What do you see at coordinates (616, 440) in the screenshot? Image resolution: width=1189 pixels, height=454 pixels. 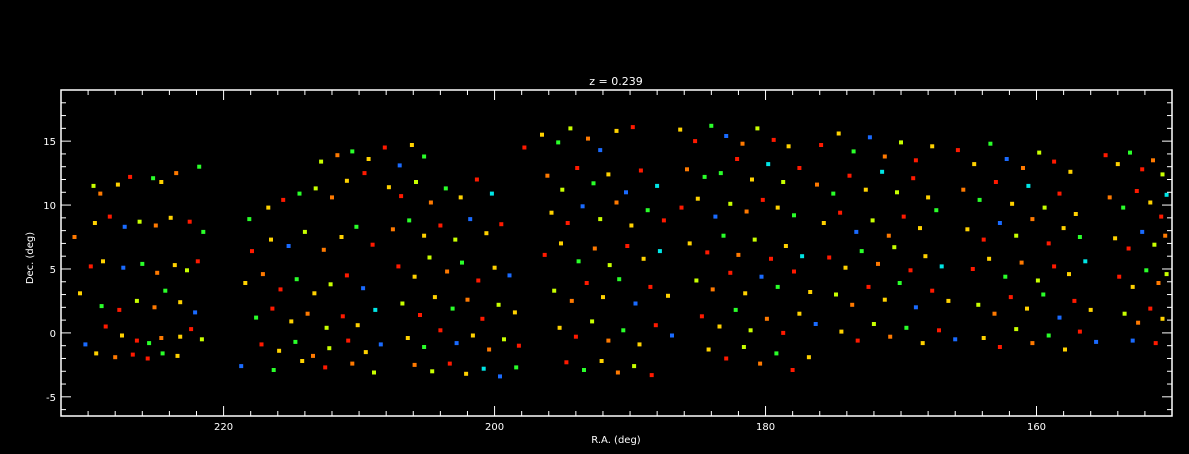 I see `x-axis-label: R.A. (deg)` at bounding box center [616, 440].